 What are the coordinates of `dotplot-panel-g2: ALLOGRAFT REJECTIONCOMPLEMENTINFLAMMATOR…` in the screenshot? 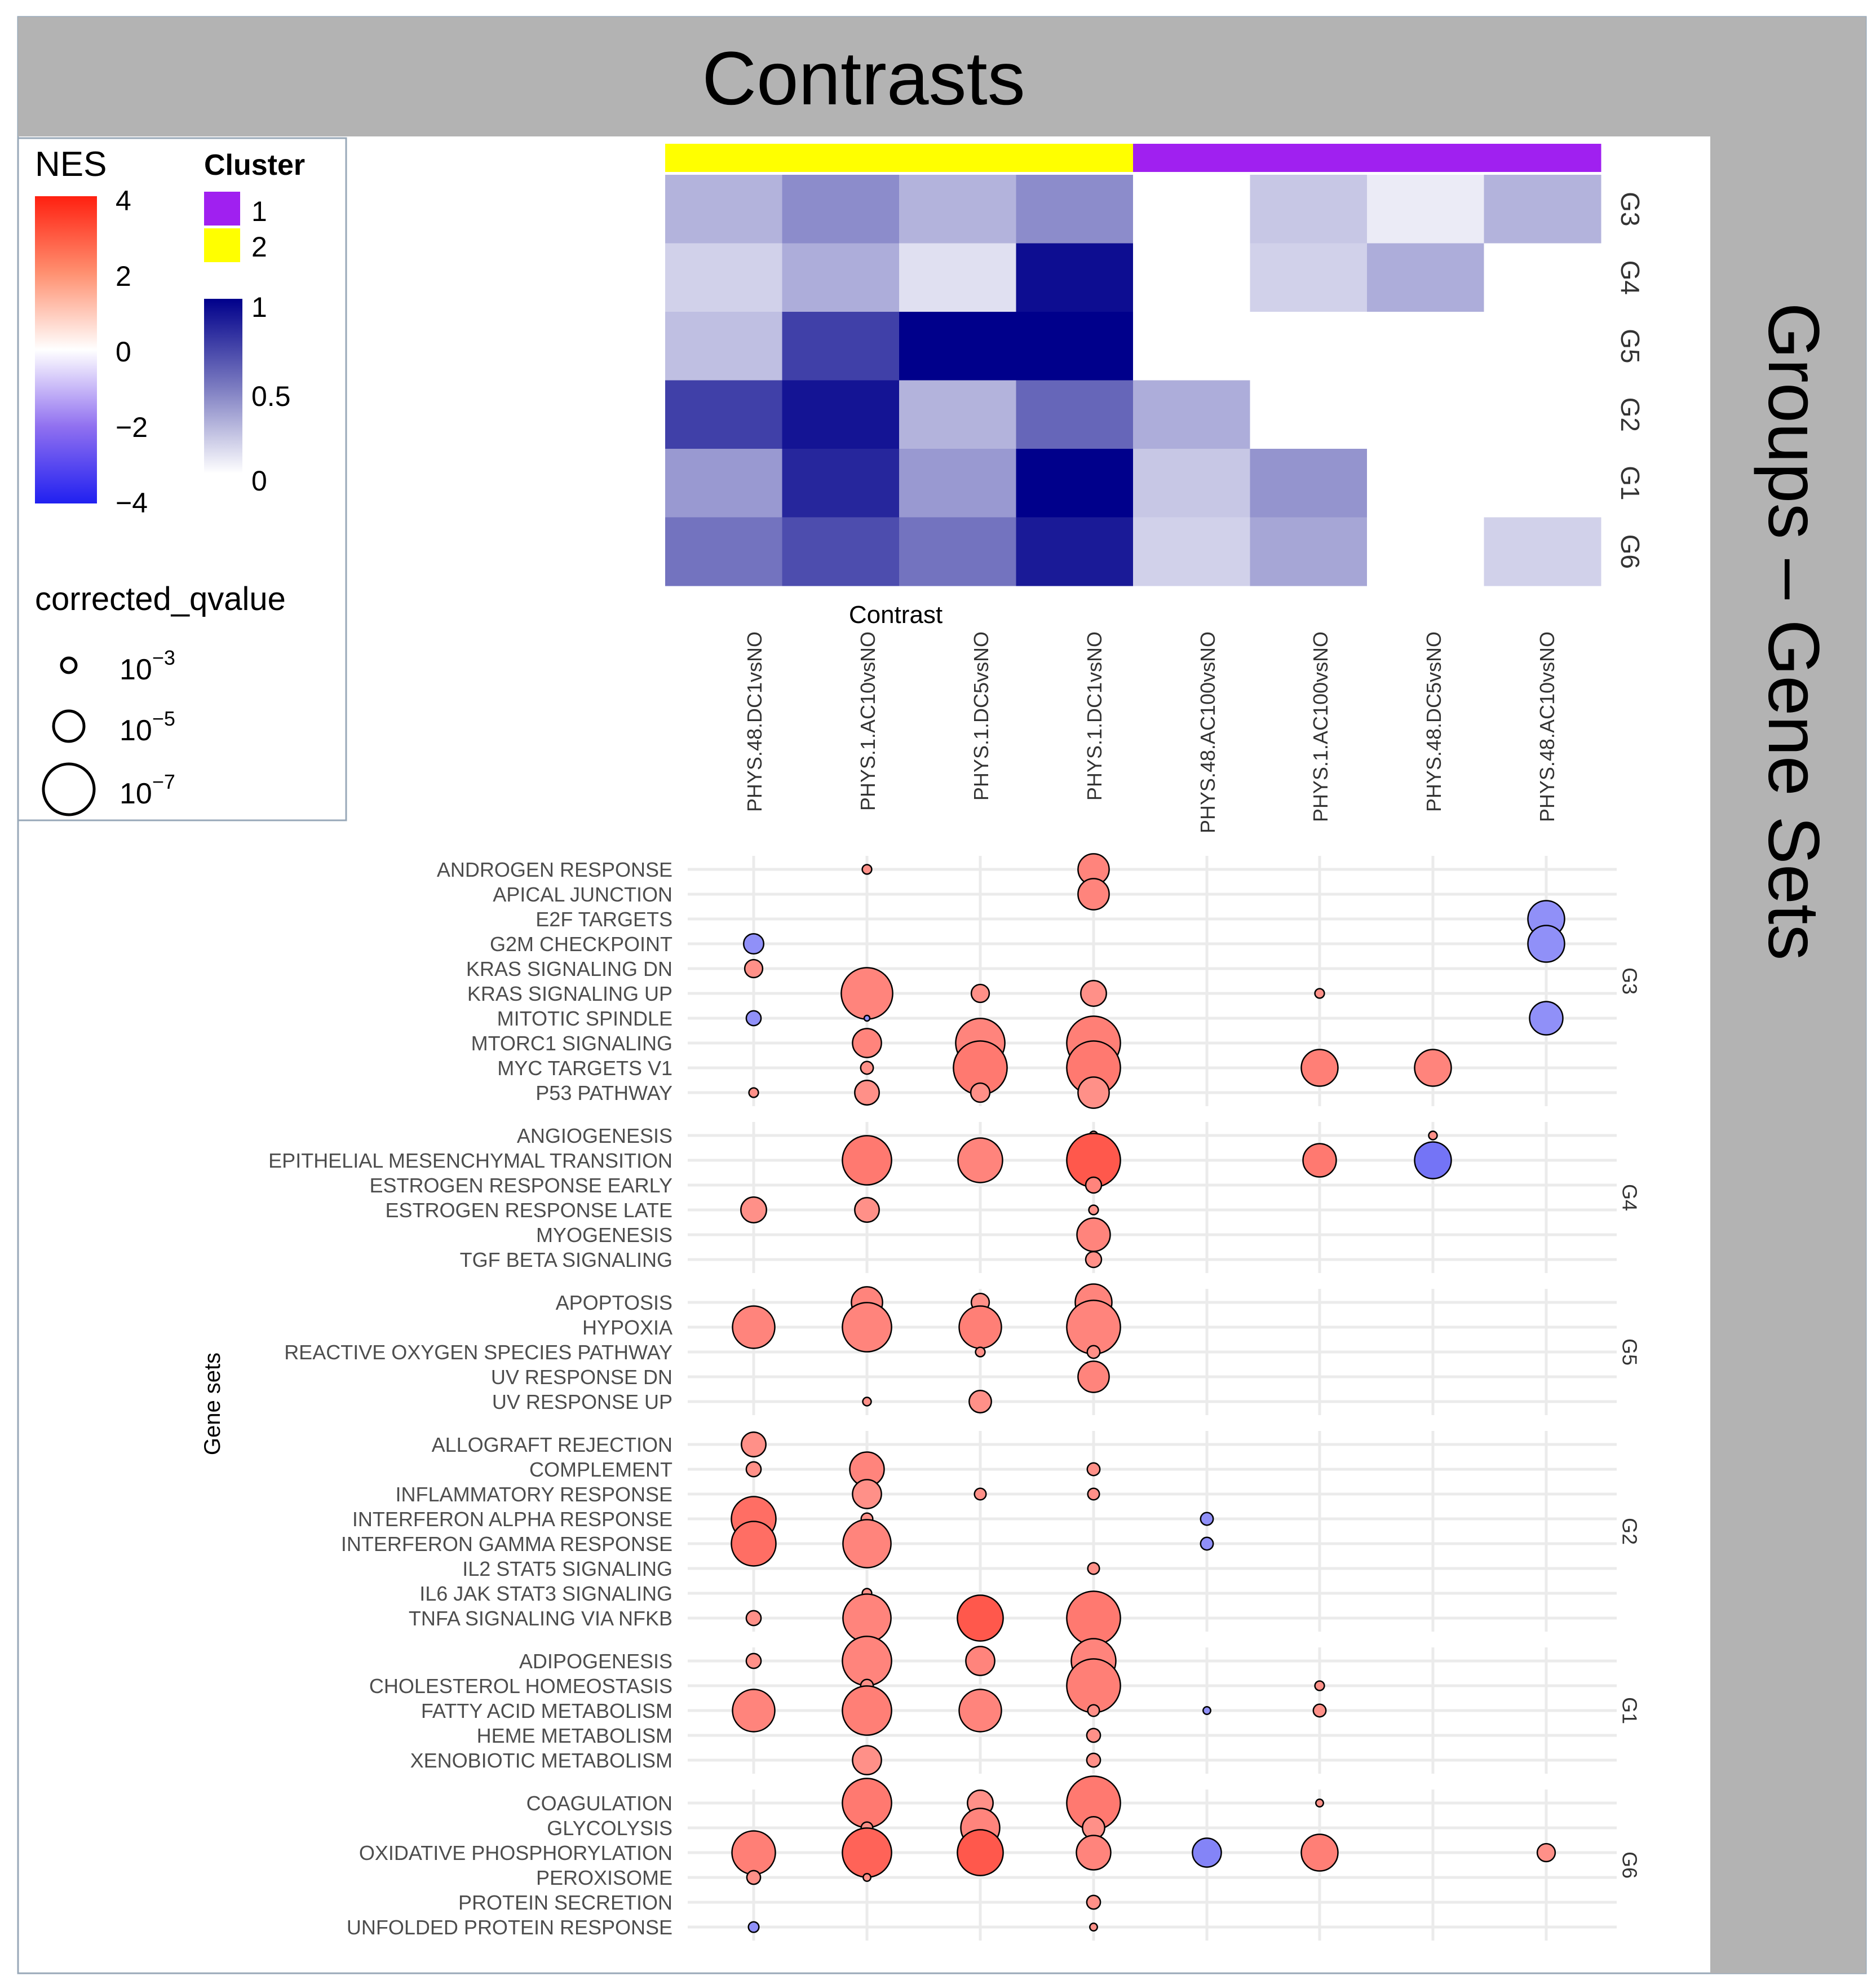 It's located at (991, 1538).